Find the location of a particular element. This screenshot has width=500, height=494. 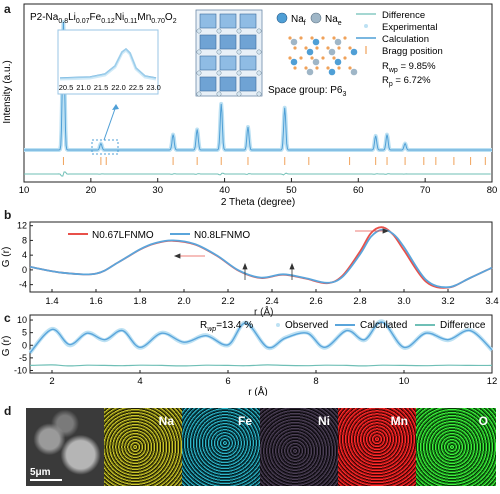

pdf-fit-x-axis-label: r (Å) is located at coordinates (257, 390).